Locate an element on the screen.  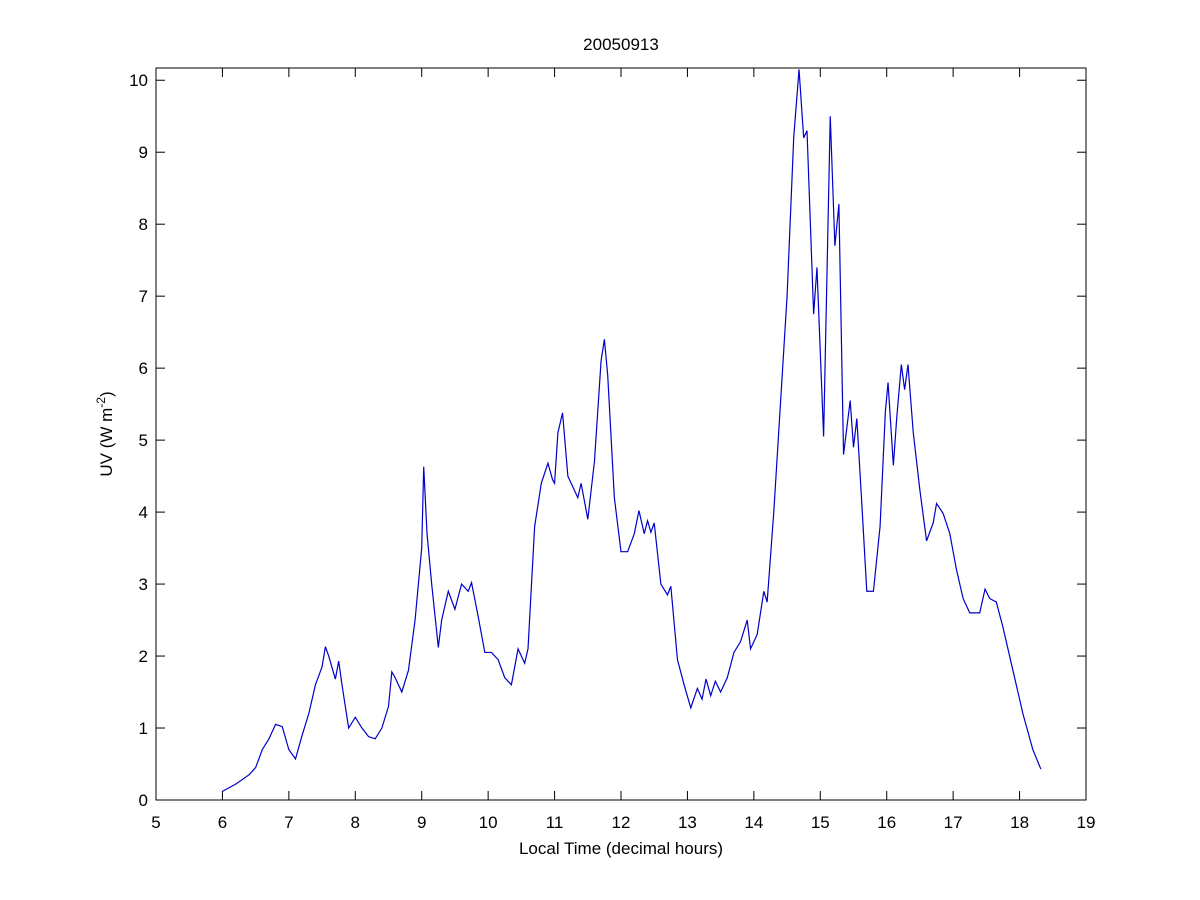
y-tick-label: 6 is located at coordinates (143, 368).